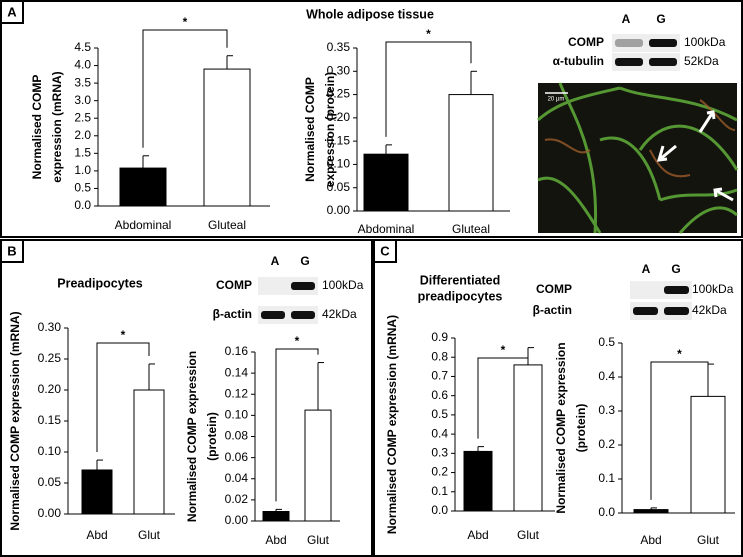 The height and width of the screenshot is (557, 743). I want to click on panel-title: Whole adipose tissue, so click(370, 14).